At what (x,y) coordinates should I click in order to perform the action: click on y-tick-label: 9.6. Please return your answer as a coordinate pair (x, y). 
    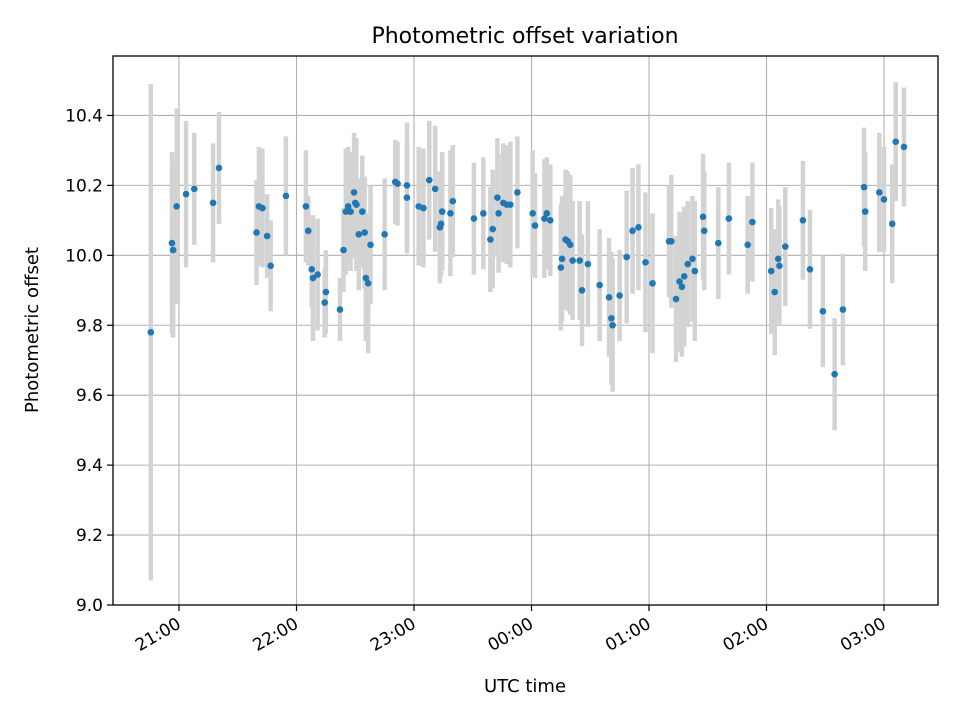
    Looking at the image, I should click on (89, 396).